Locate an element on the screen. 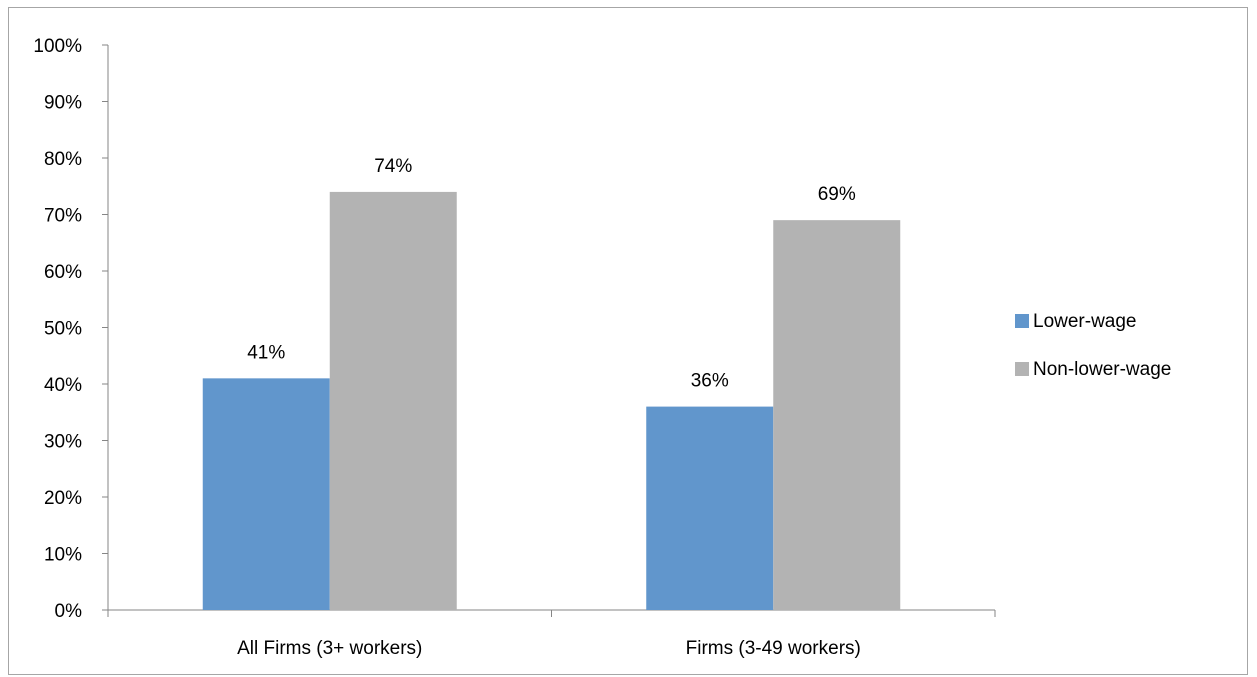 The image size is (1257, 677). legend-label: Non-lower-wage is located at coordinates (1102, 369).